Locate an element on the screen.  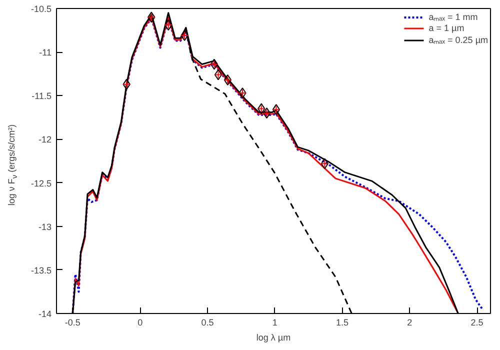
y-tick-label: -11.5 is located at coordinates (42, 96).